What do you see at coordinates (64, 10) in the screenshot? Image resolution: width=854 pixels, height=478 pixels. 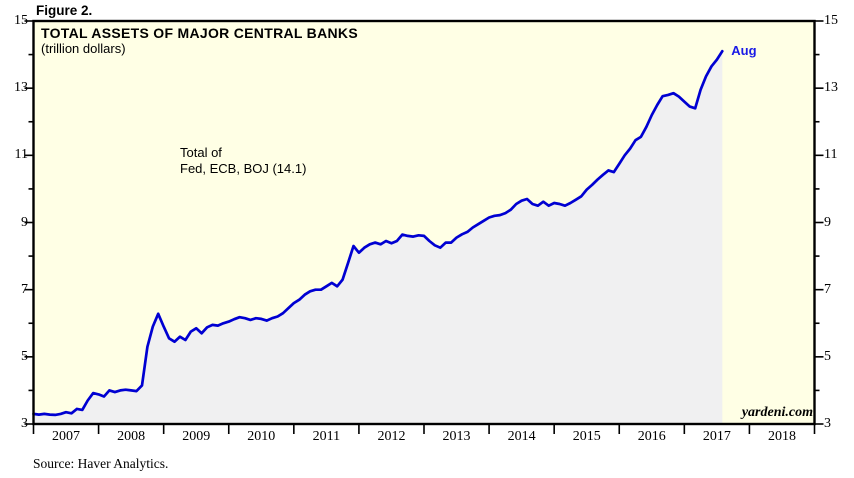 I see `figure-label: Figure 2.` at bounding box center [64, 10].